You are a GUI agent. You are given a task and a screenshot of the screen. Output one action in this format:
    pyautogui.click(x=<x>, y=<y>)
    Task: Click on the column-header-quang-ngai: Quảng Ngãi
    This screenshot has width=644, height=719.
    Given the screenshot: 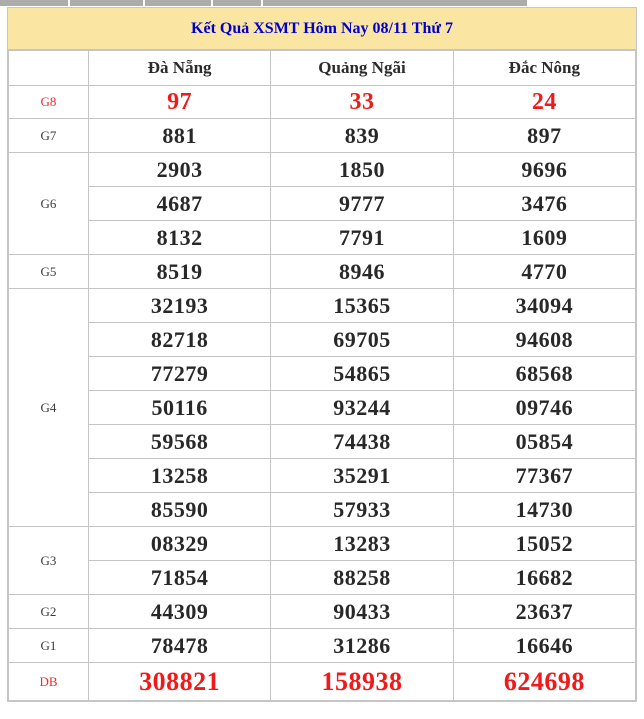 What is the action you would take?
    pyautogui.click(x=362, y=68)
    